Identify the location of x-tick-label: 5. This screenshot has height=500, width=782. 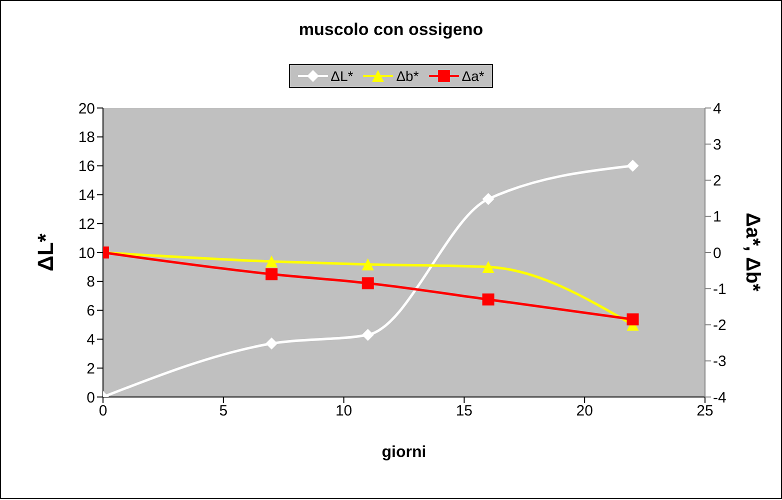
(223, 411).